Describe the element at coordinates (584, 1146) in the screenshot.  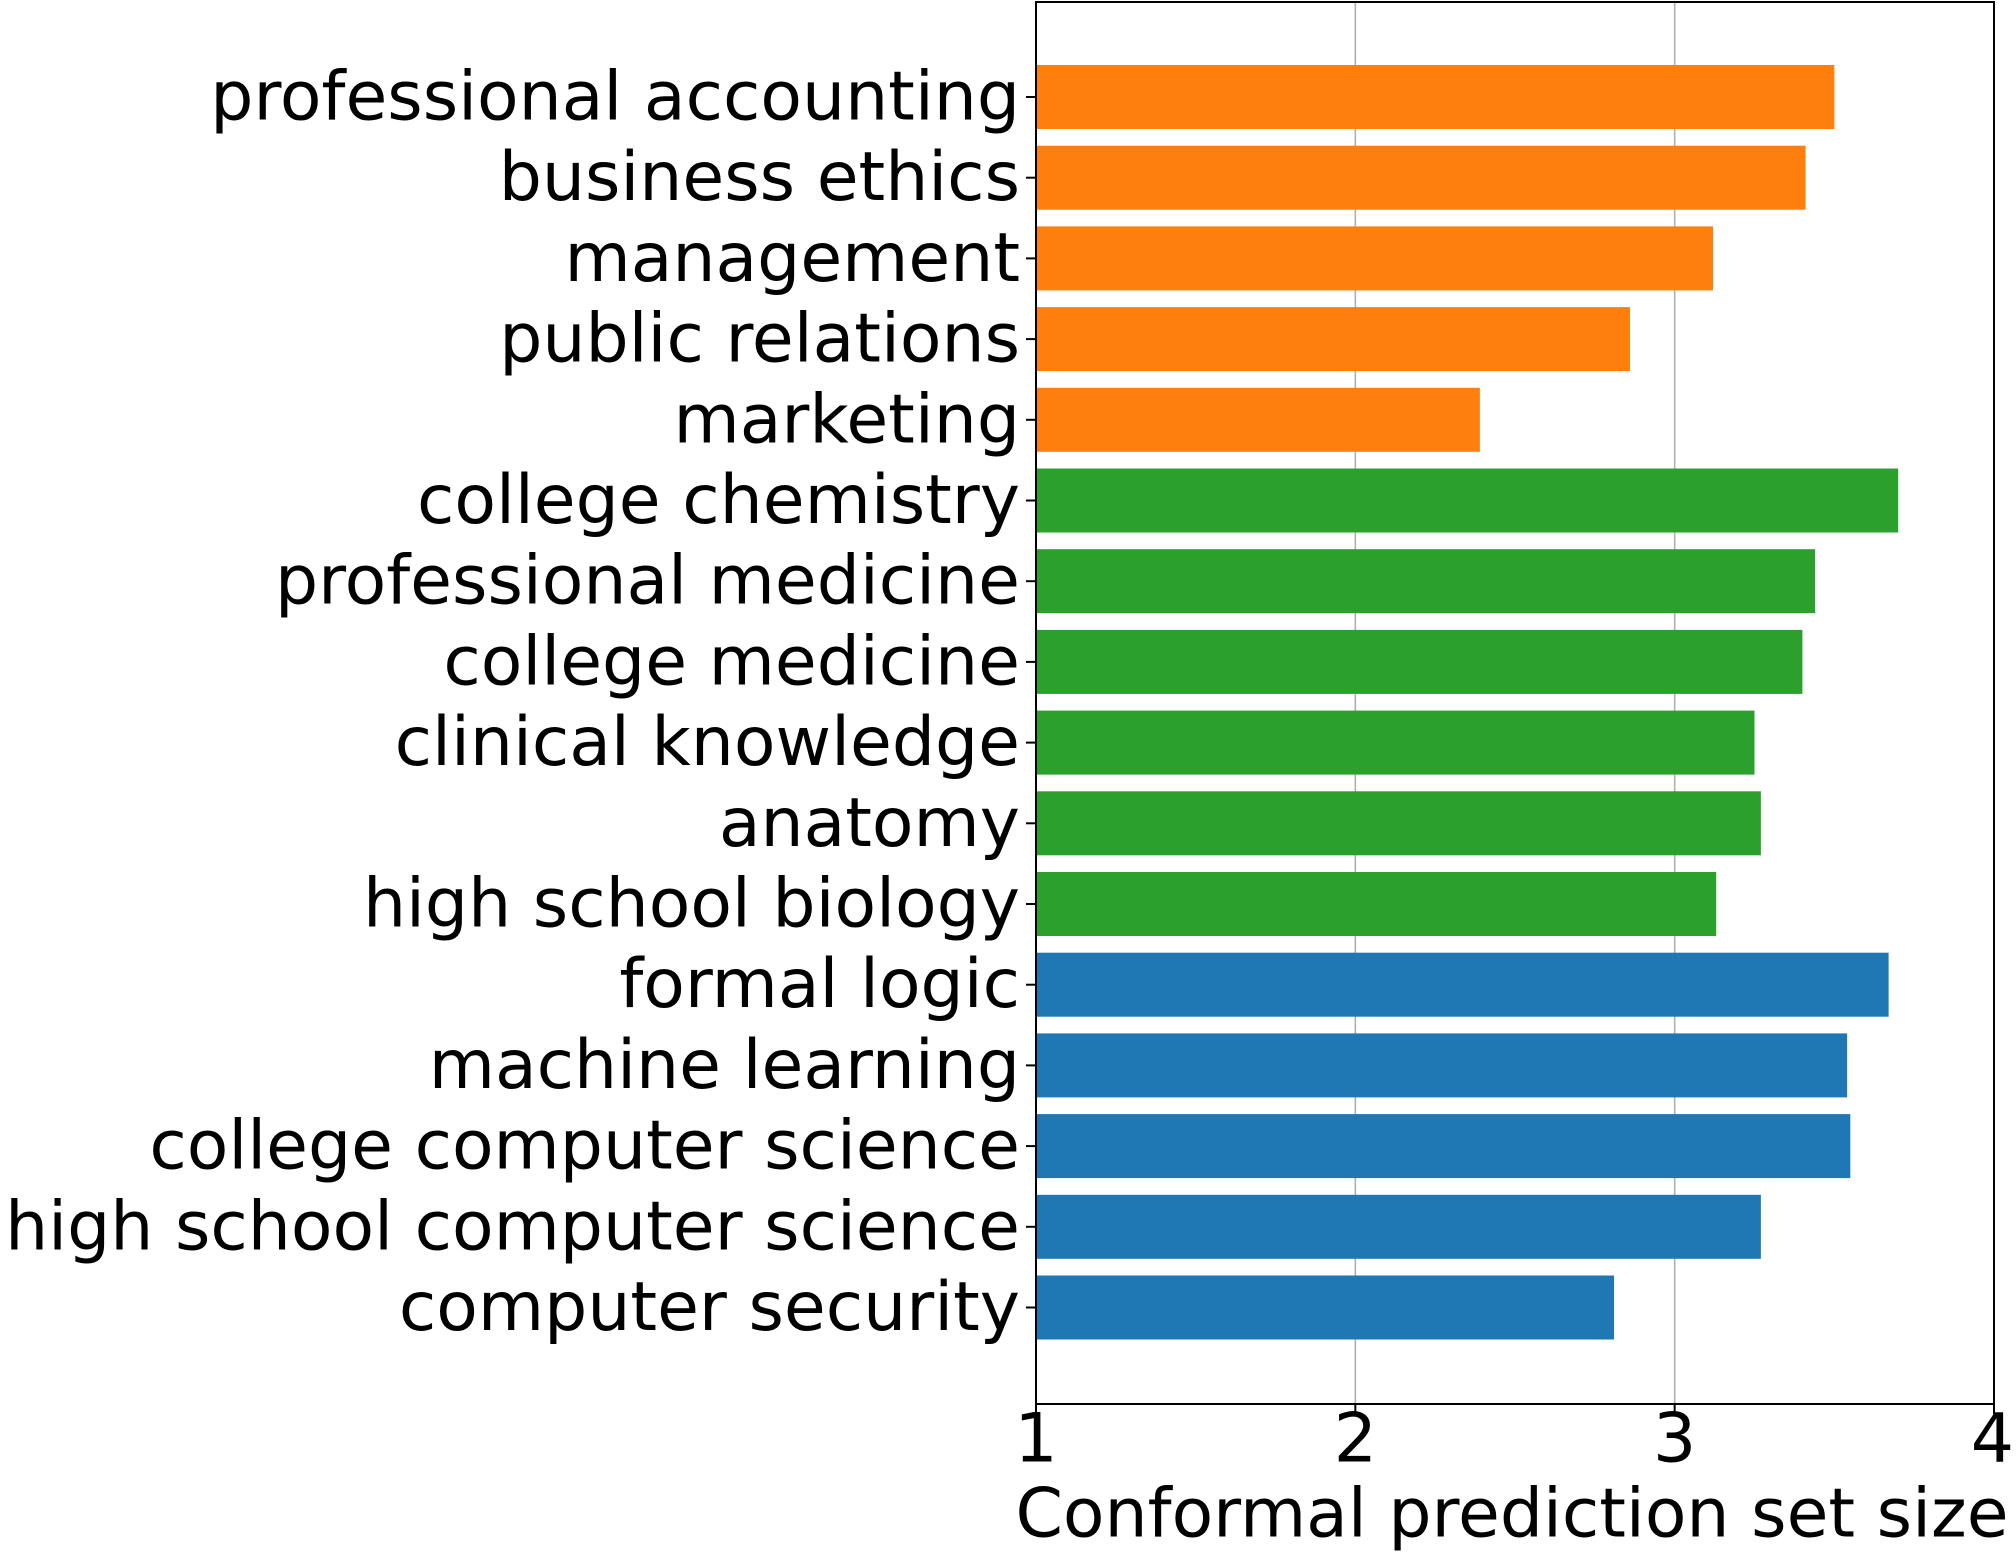
I see `y-tick-label: college computer science` at that location.